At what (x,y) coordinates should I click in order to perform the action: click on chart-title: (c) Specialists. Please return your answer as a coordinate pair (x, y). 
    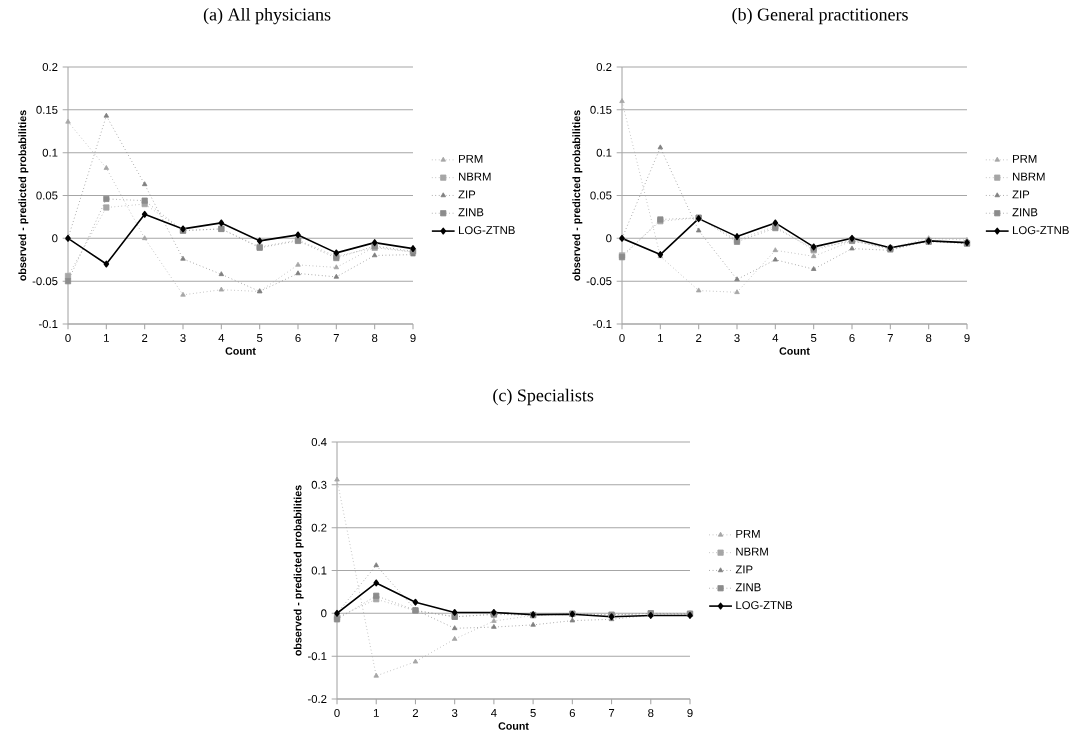
    Looking at the image, I should click on (543, 397).